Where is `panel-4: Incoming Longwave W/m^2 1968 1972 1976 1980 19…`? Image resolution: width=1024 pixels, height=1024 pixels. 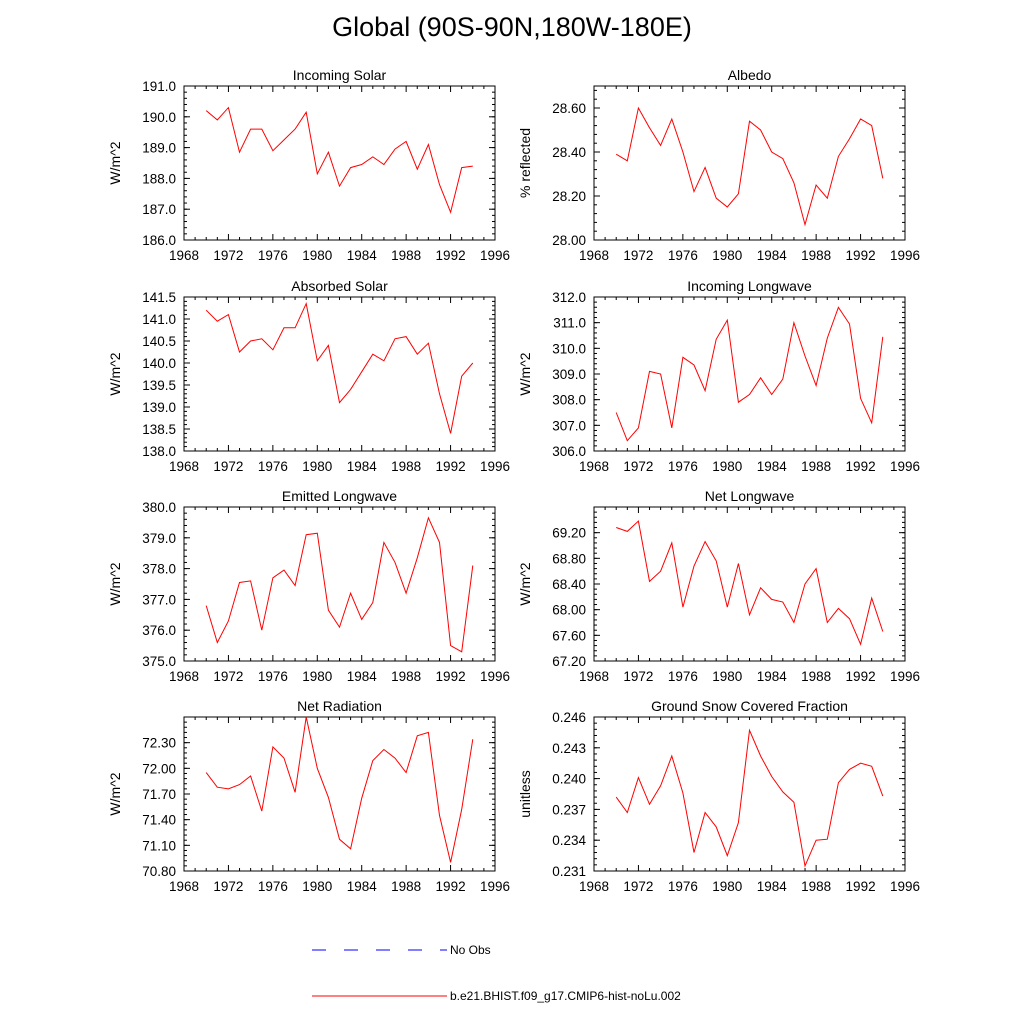 panel-4: Incoming Longwave W/m^2 1968 1972 1976 1980 19… is located at coordinates (718, 376).